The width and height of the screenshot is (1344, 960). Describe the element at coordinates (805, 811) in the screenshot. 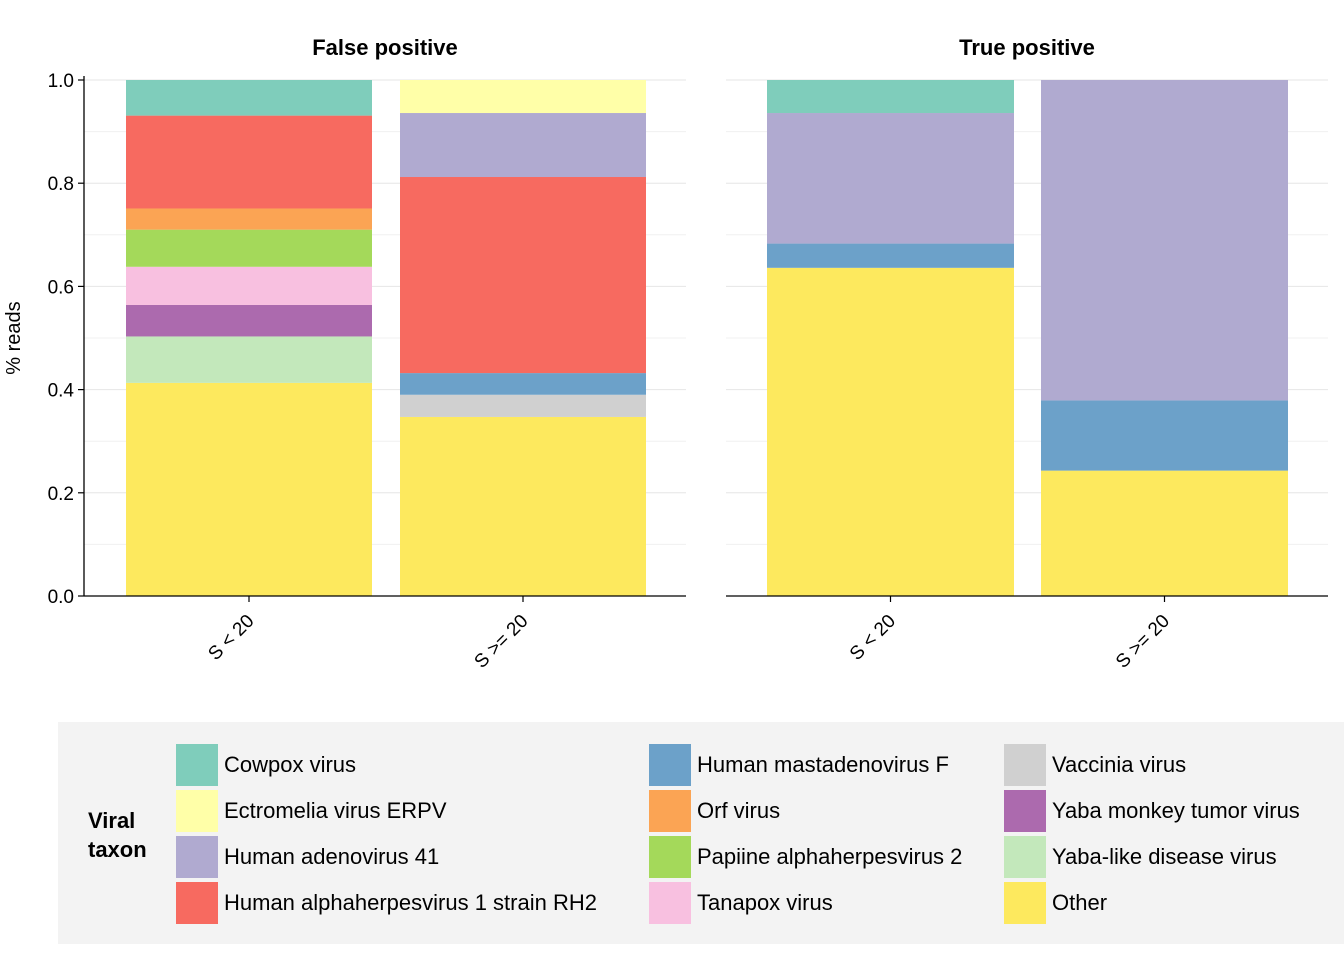

I see `legend-item: Orf virus` at that location.